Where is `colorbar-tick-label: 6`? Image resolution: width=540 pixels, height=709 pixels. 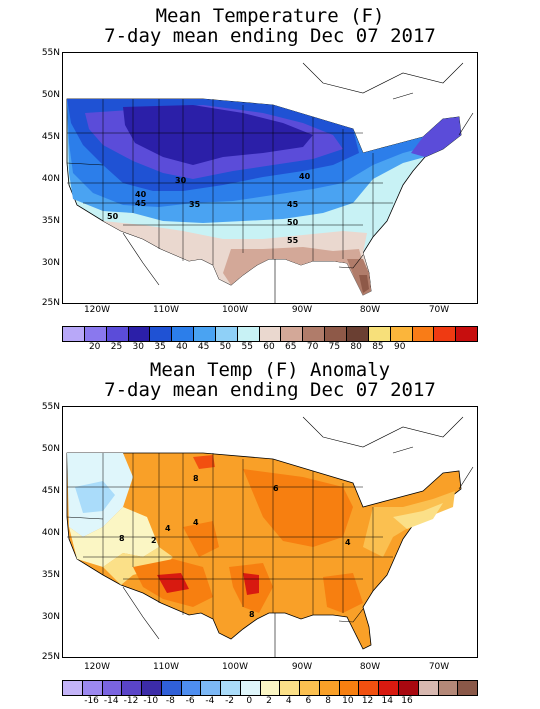
colorbar-tick-label: 6 is located at coordinates (308, 701).